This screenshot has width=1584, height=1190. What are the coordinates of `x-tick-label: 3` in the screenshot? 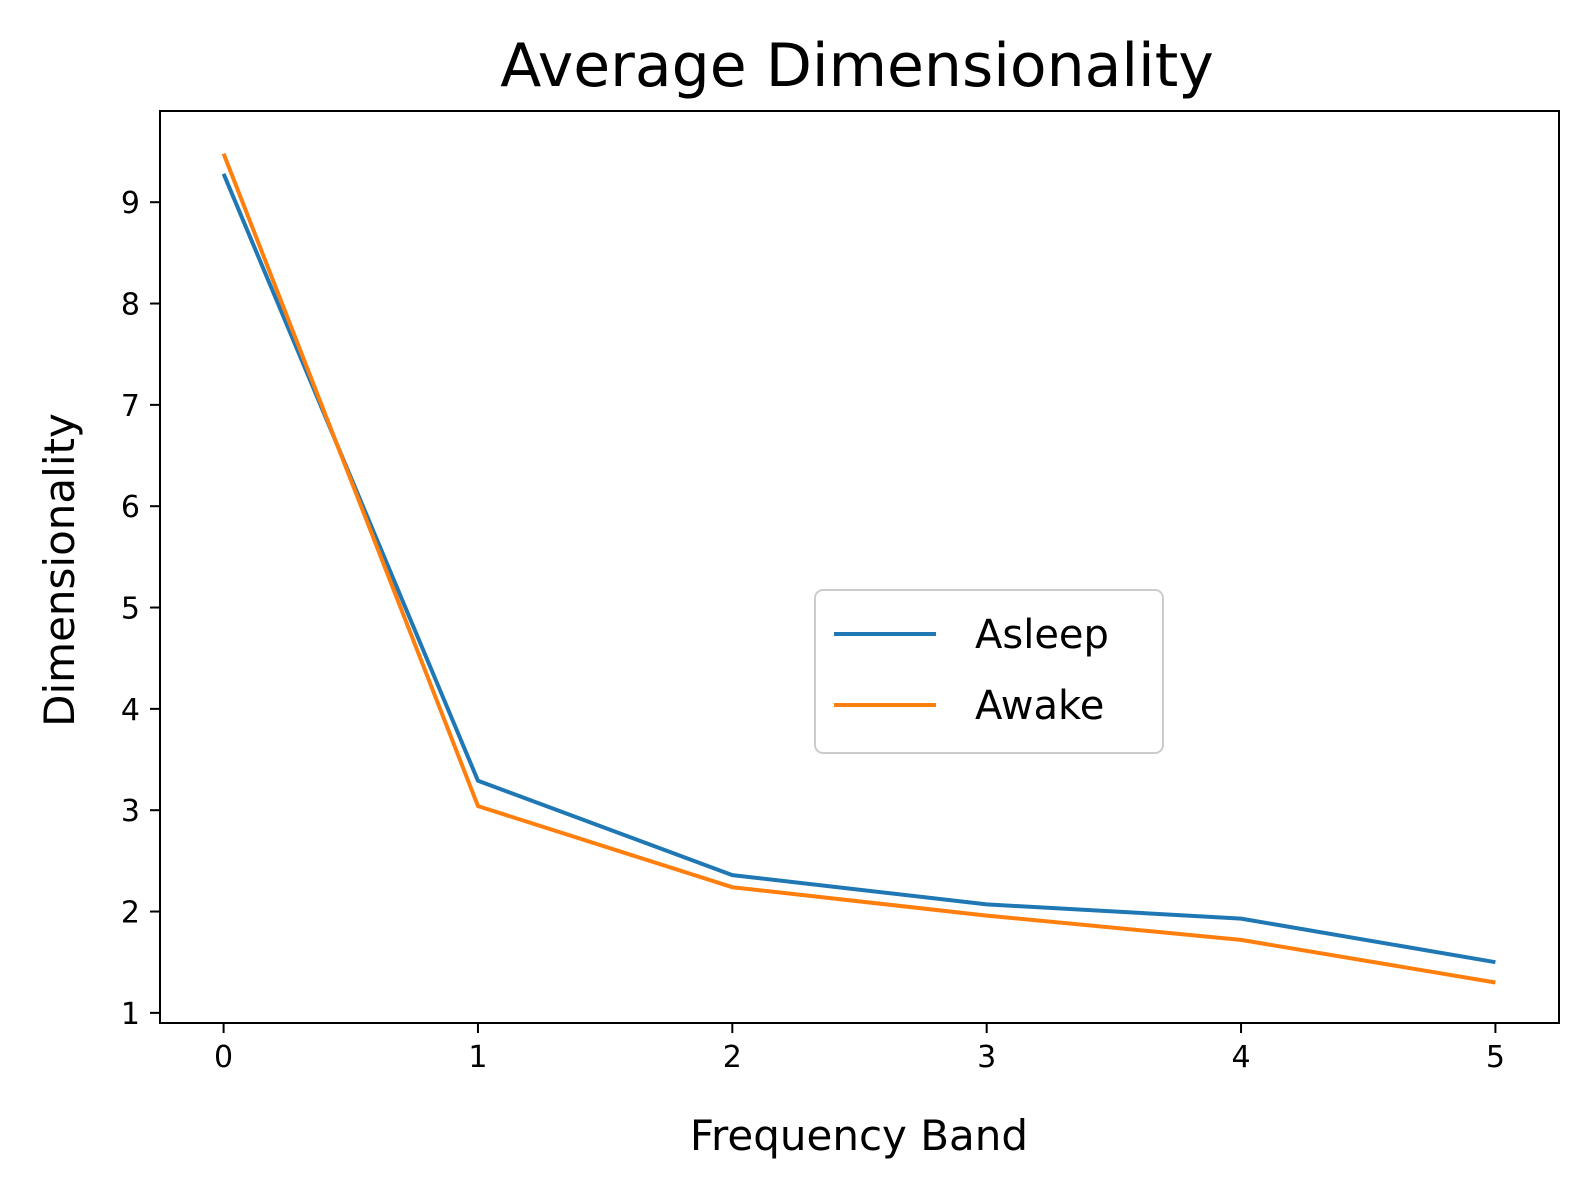 It's located at (986, 1057).